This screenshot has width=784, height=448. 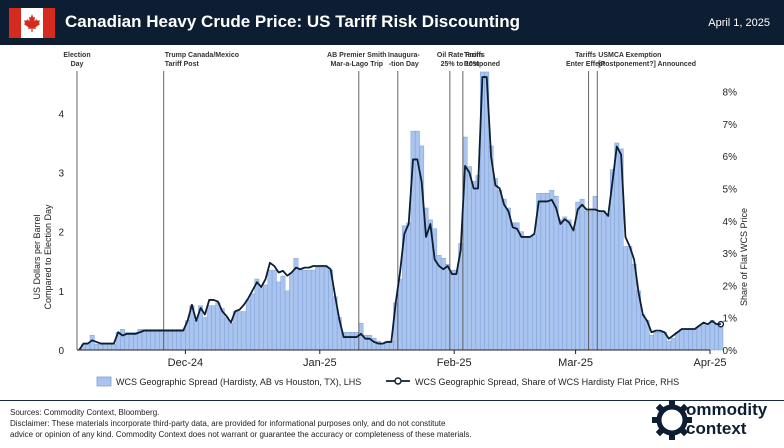 What do you see at coordinates (404, 64) in the screenshot?
I see `annotation-label: -tion Day` at bounding box center [404, 64].